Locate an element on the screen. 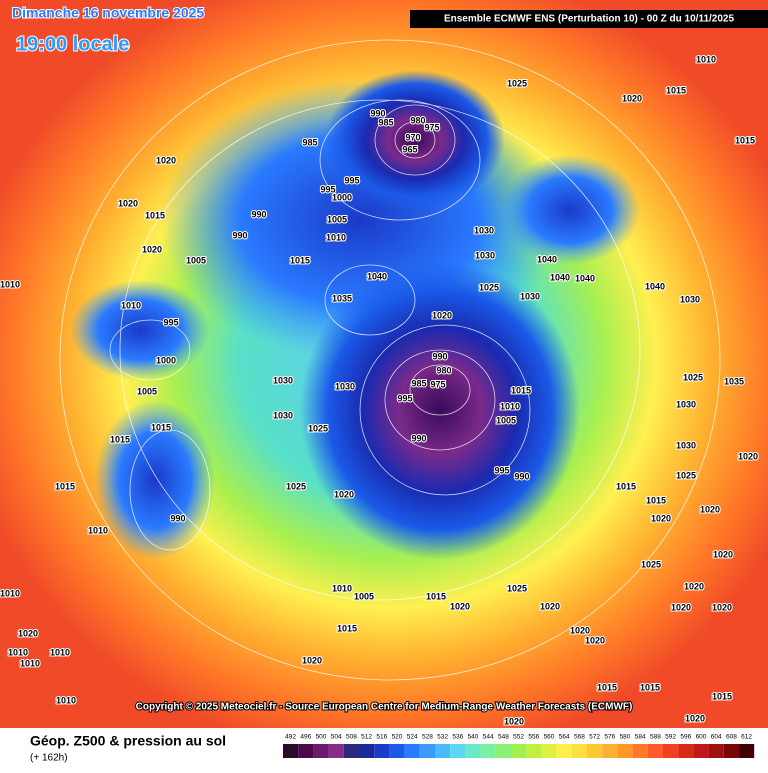 The width and height of the screenshot is (768, 773). colorbar-label: 596 is located at coordinates (685, 737).